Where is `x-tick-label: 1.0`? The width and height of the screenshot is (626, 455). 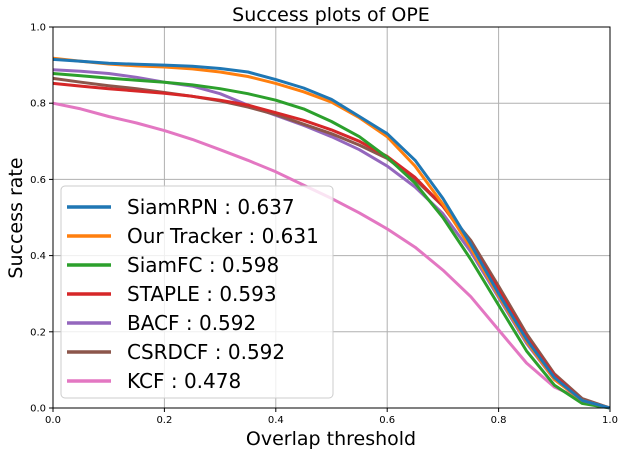
x-tick-label: 1.0 is located at coordinates (610, 420).